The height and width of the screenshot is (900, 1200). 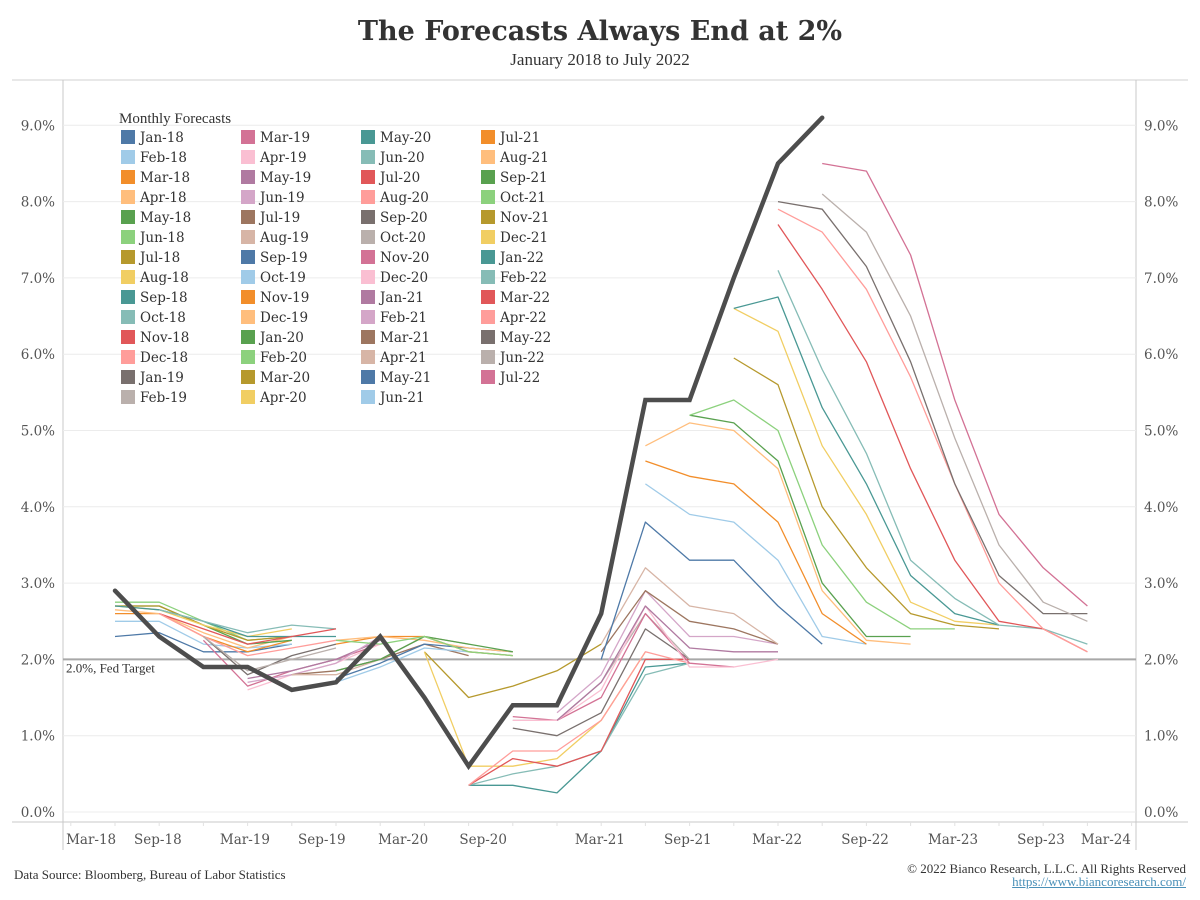 I want to click on legend-item-label: Jun-20, so click(x=401, y=158).